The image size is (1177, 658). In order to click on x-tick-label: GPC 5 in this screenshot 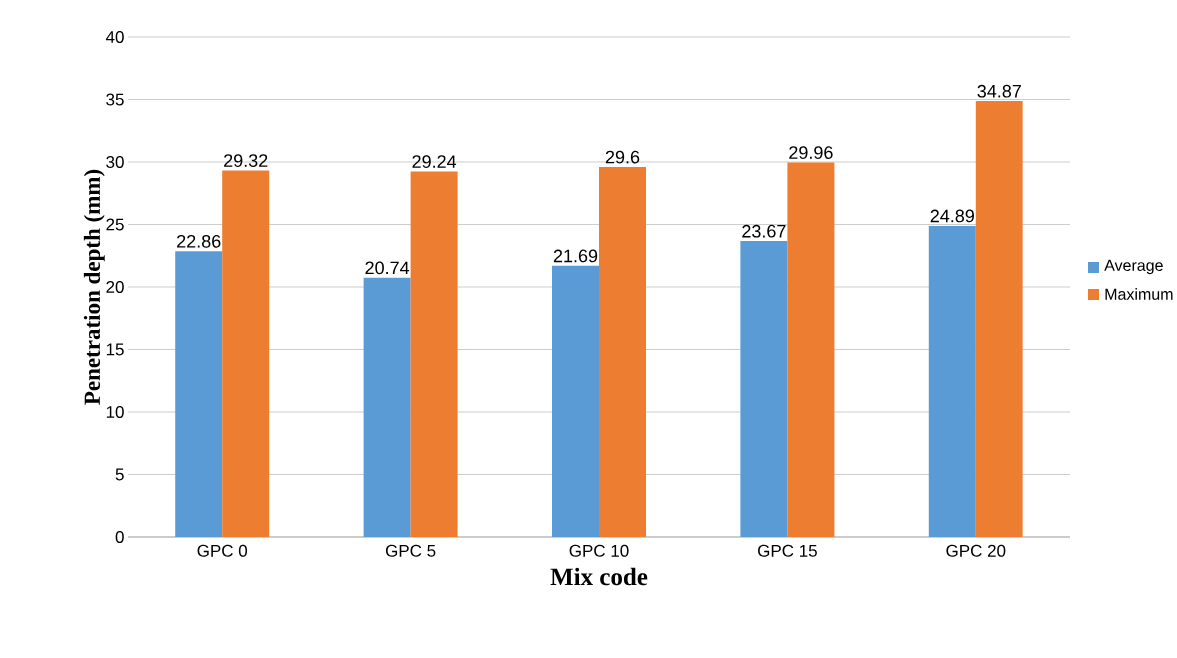, I will do `click(410, 550)`.